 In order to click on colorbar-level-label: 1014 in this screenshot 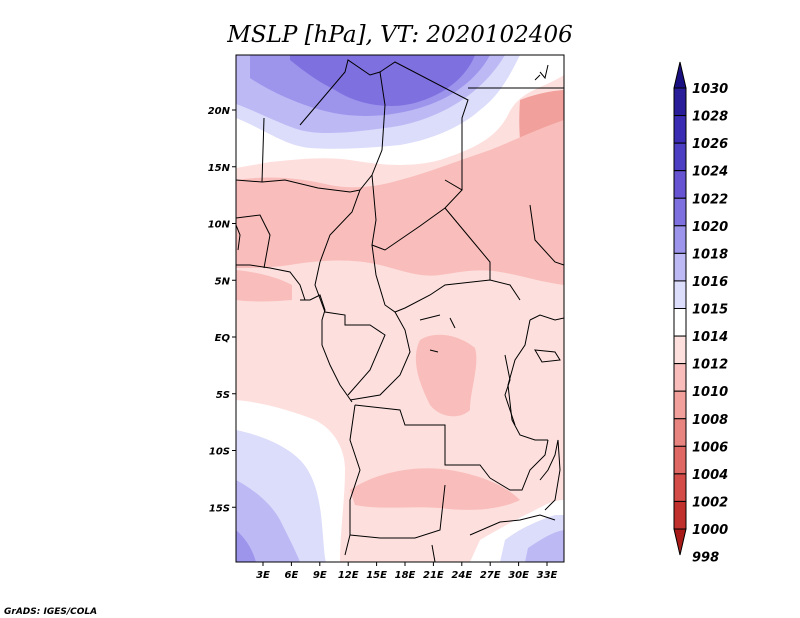, I will do `click(710, 337)`.